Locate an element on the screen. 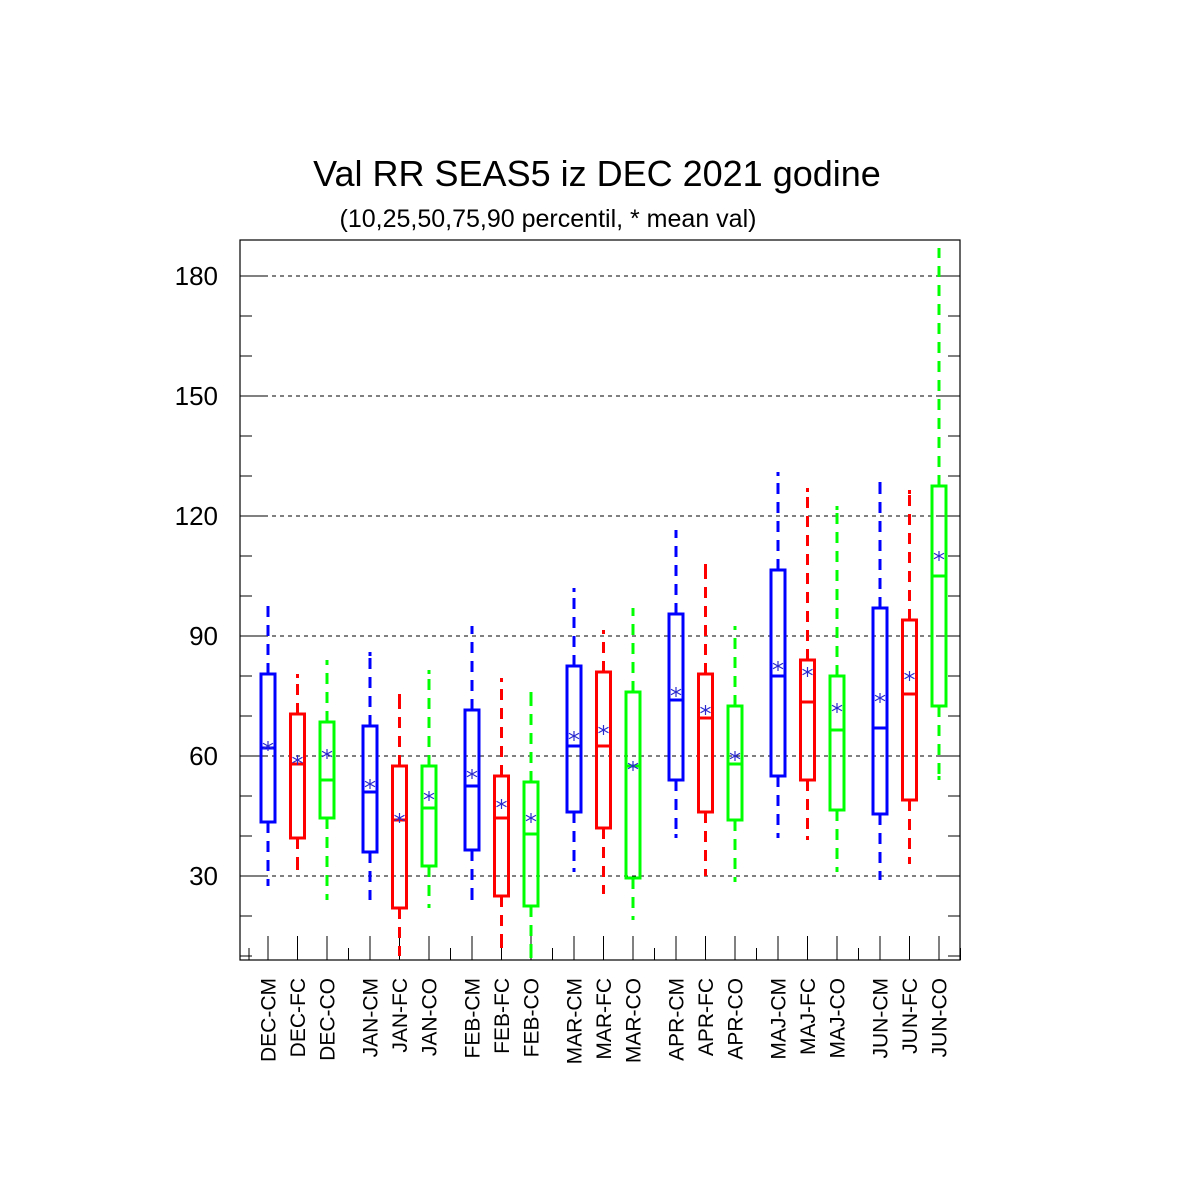 This screenshot has height=1200, width=1200. x-tick-label: MAR-CO is located at coordinates (634, 1020).